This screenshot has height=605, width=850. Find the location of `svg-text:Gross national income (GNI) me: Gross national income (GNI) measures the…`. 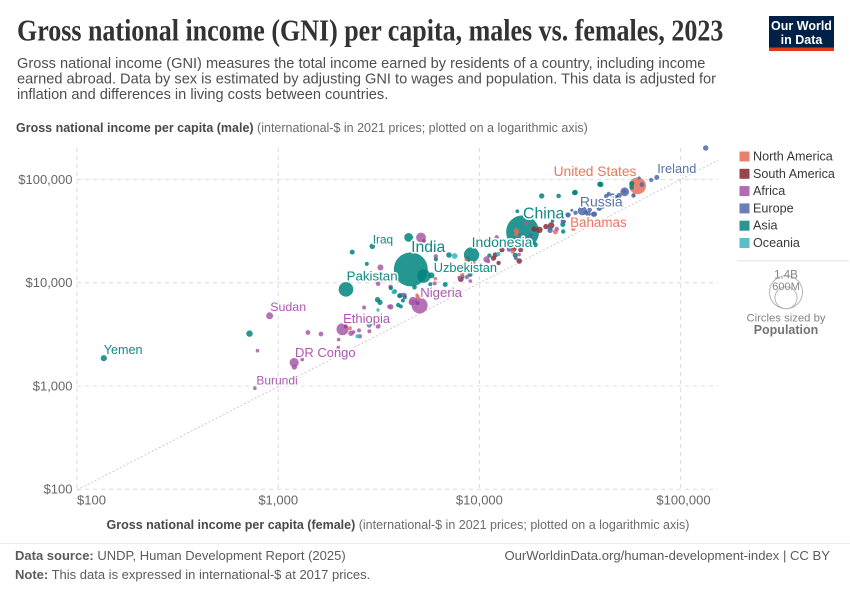

svg-text:Gross national income (GNI) me: Gross national income (GNI) measures the… is located at coordinates (361, 64).